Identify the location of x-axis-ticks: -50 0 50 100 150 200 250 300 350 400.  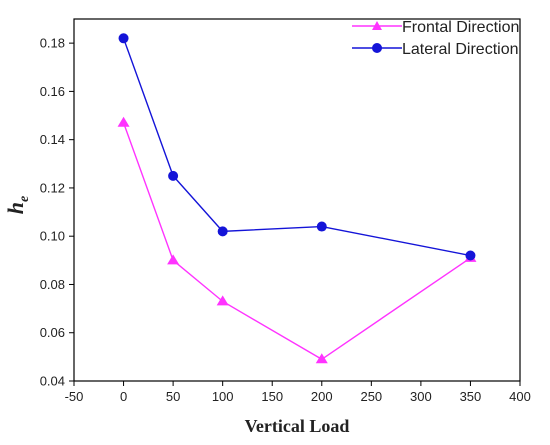
(298, 392).